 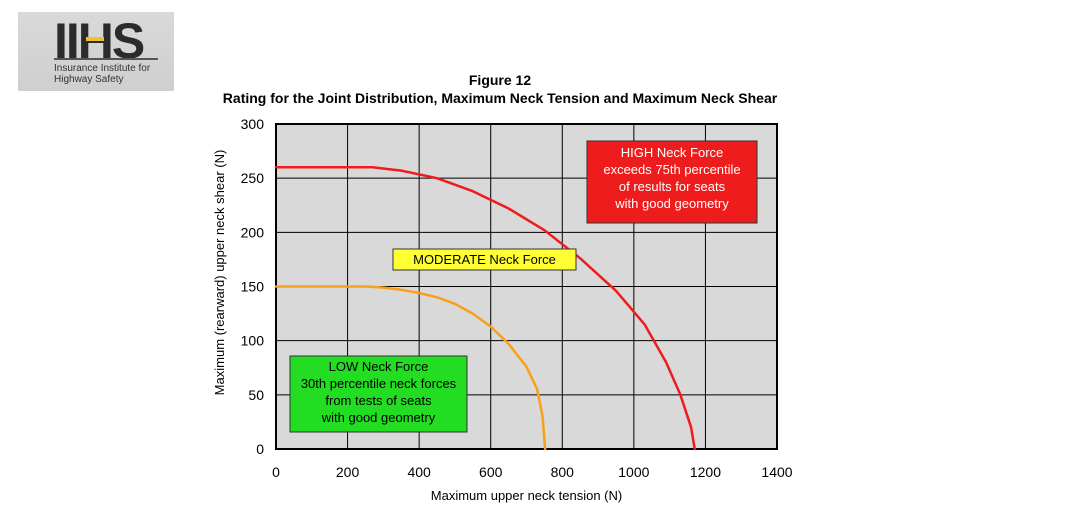 What do you see at coordinates (276, 472) in the screenshot?
I see `x-tick-label: 0` at bounding box center [276, 472].